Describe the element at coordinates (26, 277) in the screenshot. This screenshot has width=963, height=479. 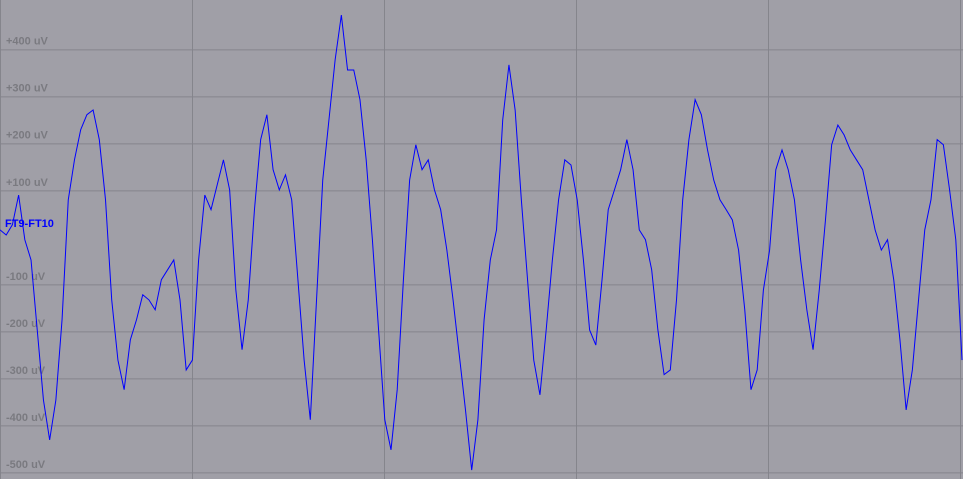
I see `y-tick-label: -100 uV` at that location.